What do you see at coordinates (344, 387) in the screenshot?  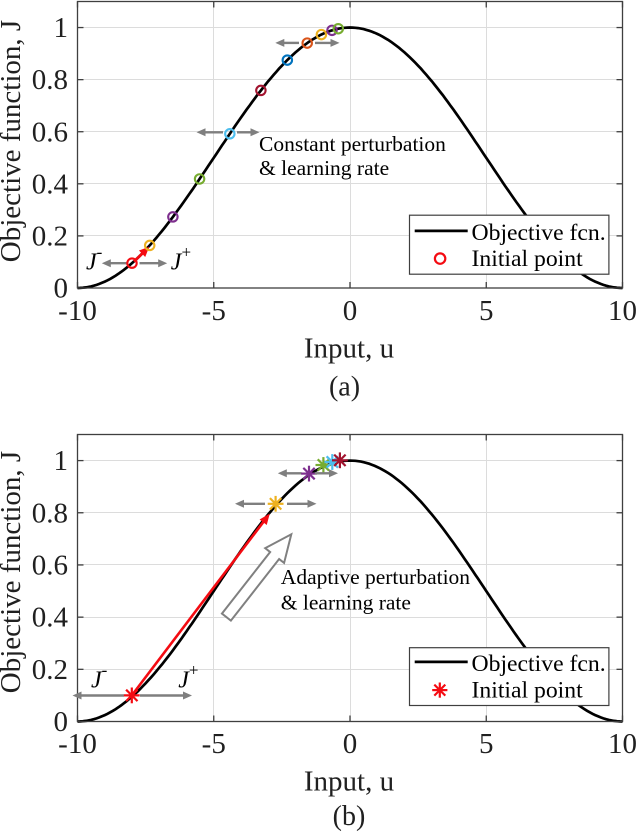 I see `svg-text: (a)` at bounding box center [344, 387].